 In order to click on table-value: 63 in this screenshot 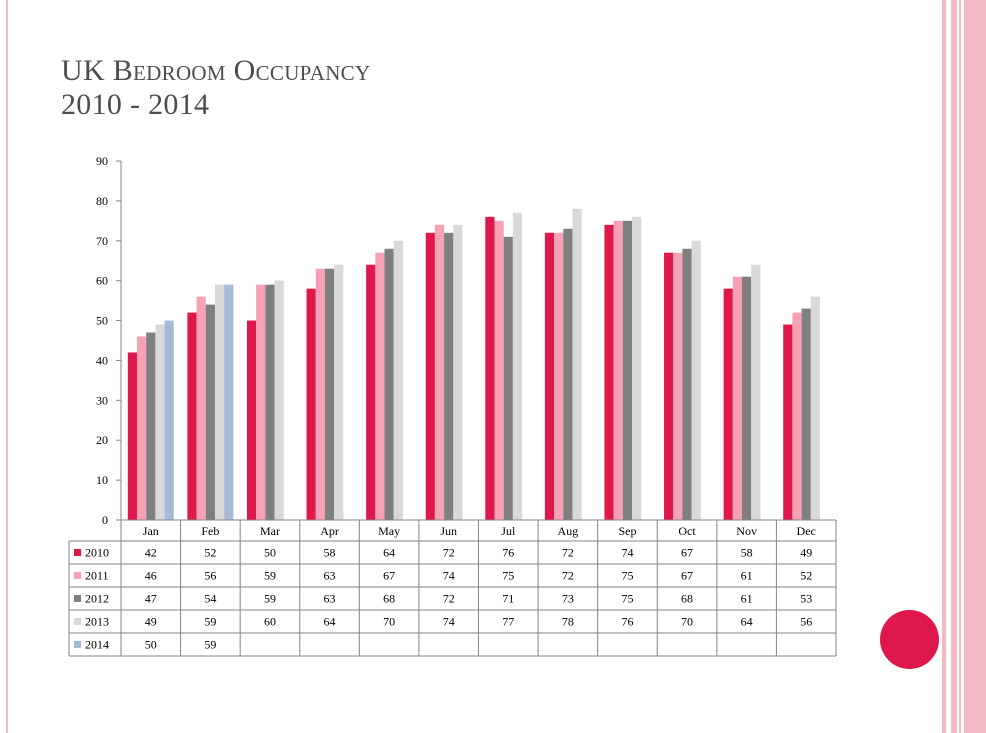, I will do `click(330, 576)`.